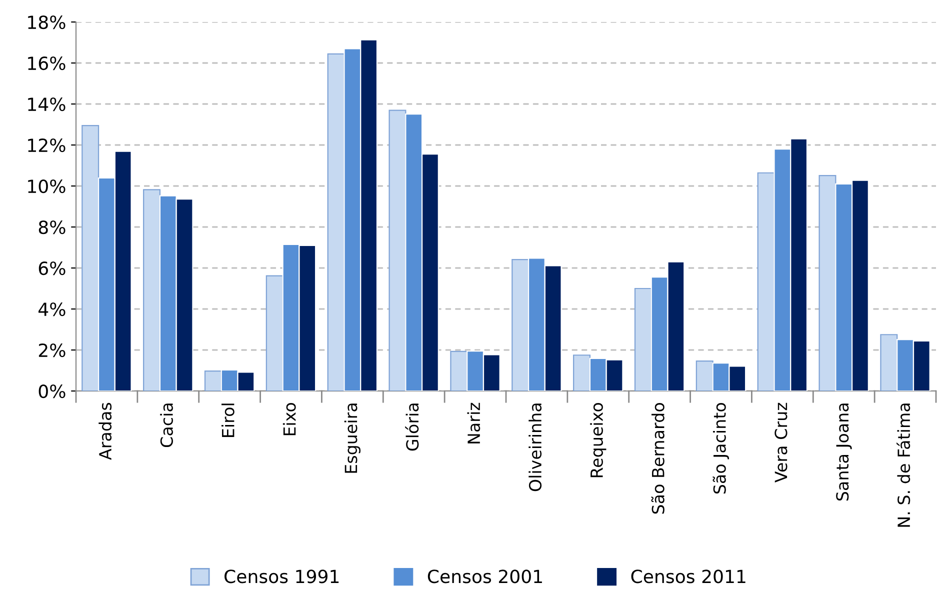  What do you see at coordinates (47, 186) in the screenshot?
I see `y-tick-label: 10%` at bounding box center [47, 186].